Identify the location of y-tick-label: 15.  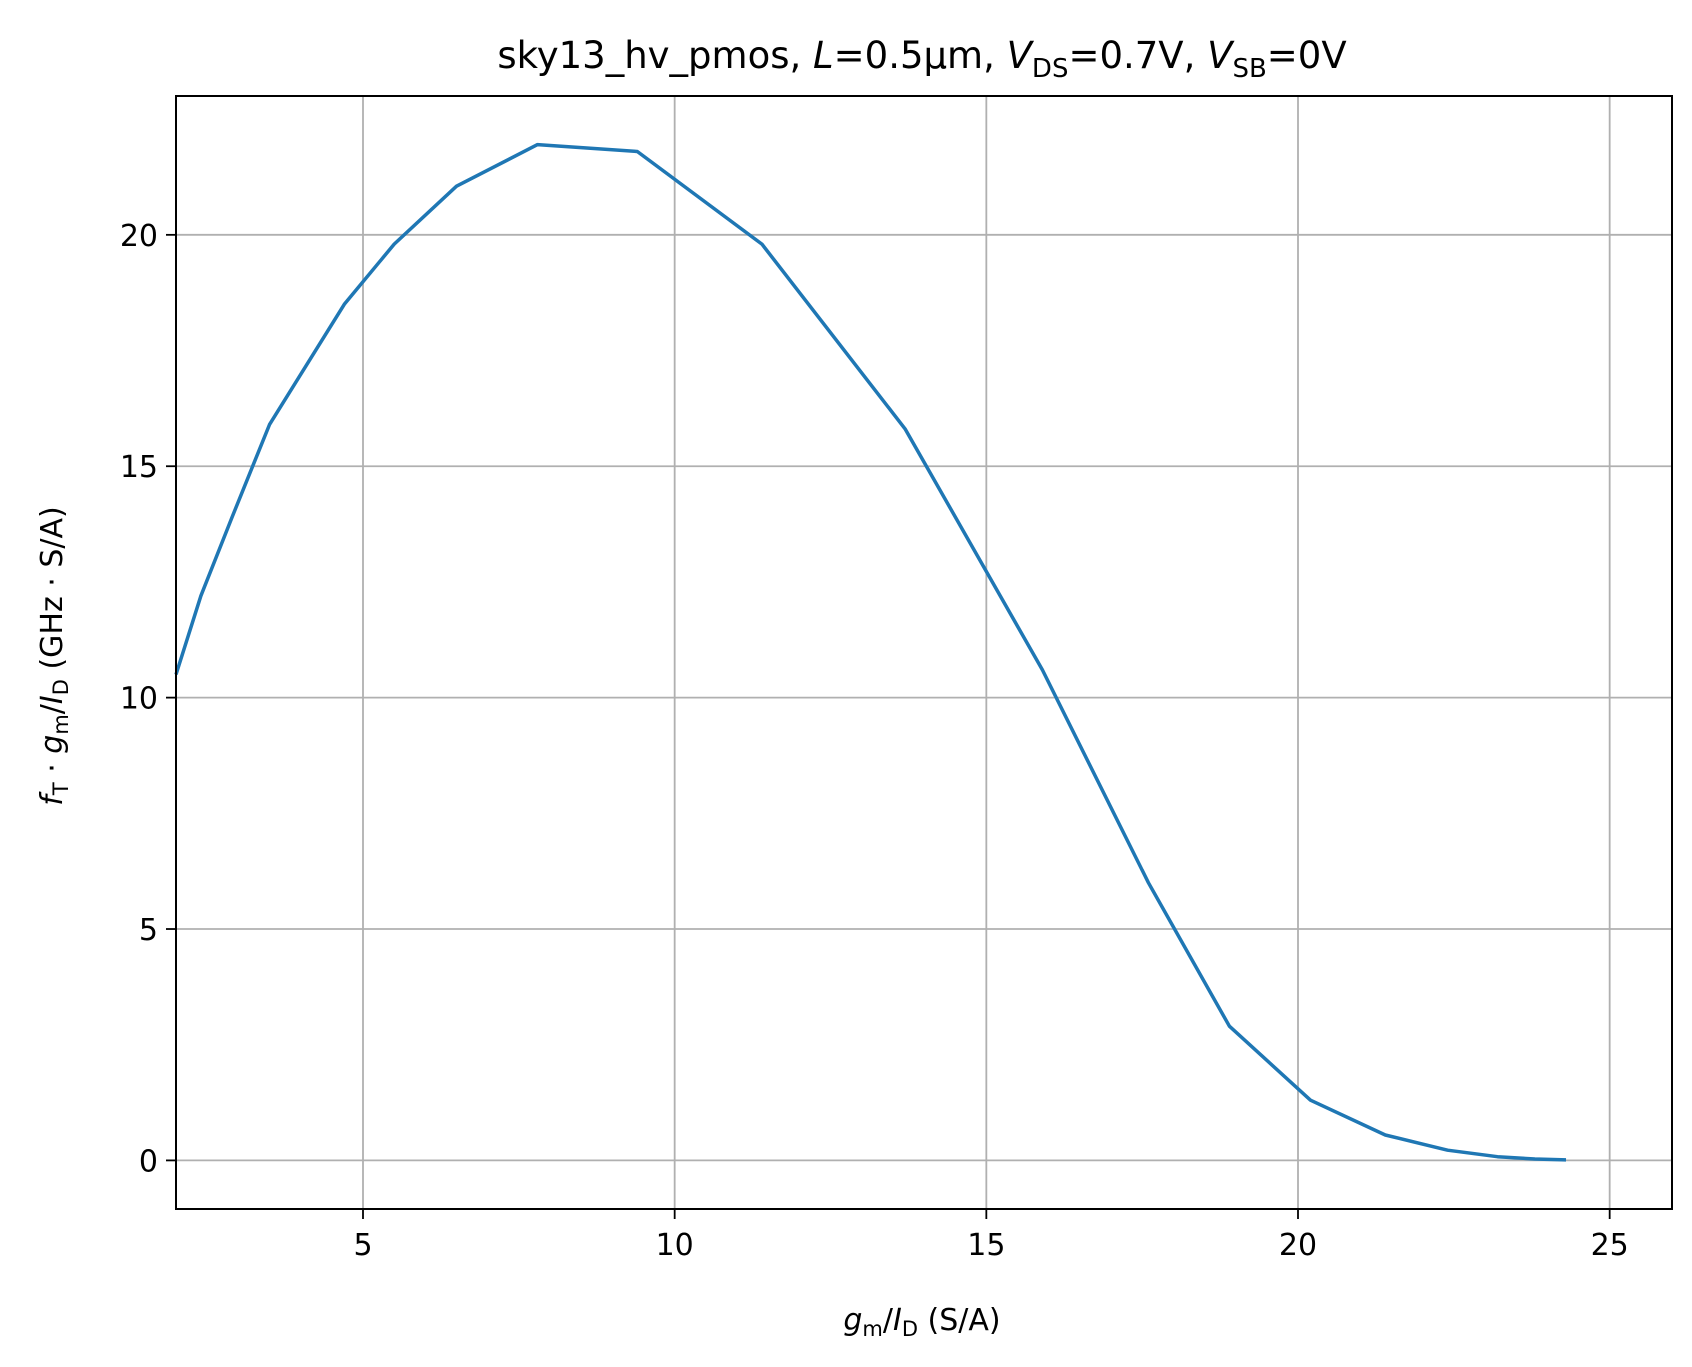
(139, 467).